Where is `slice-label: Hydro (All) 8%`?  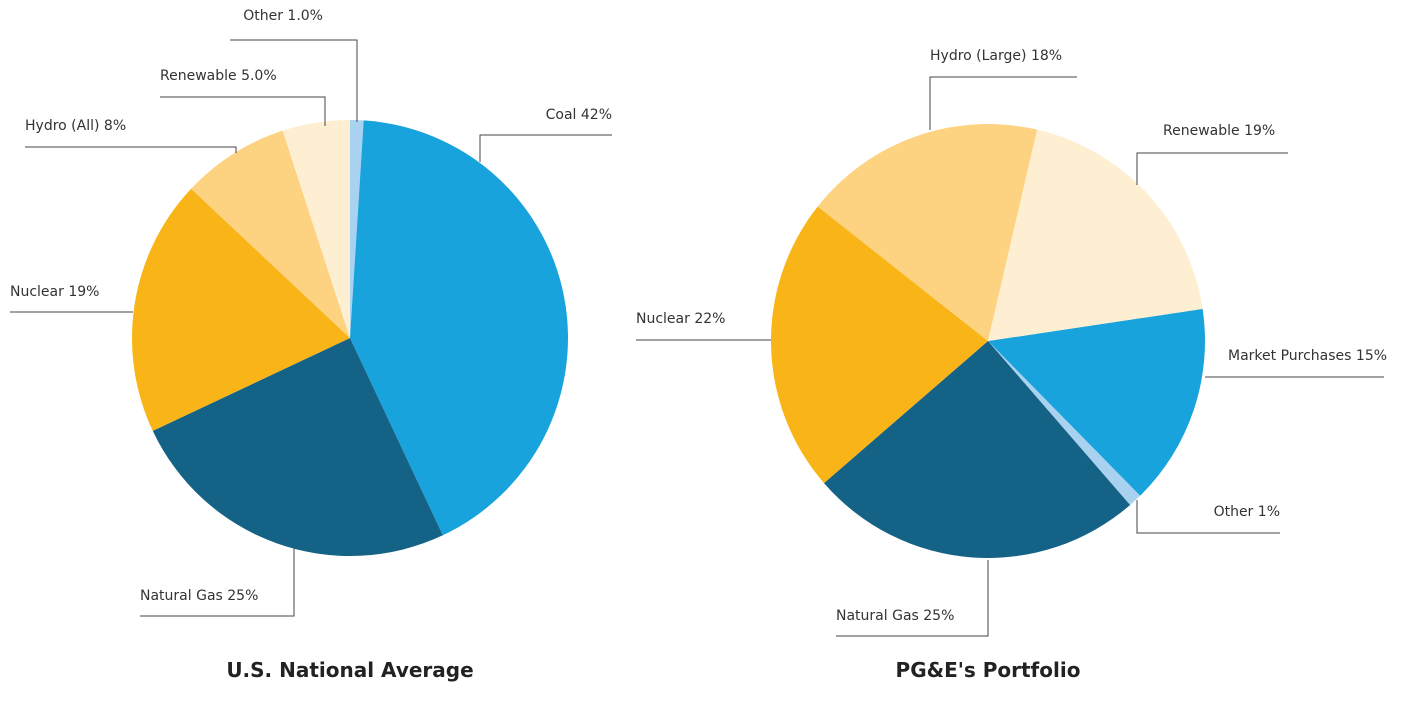
slice-label: Hydro (All) 8% is located at coordinates (75, 126).